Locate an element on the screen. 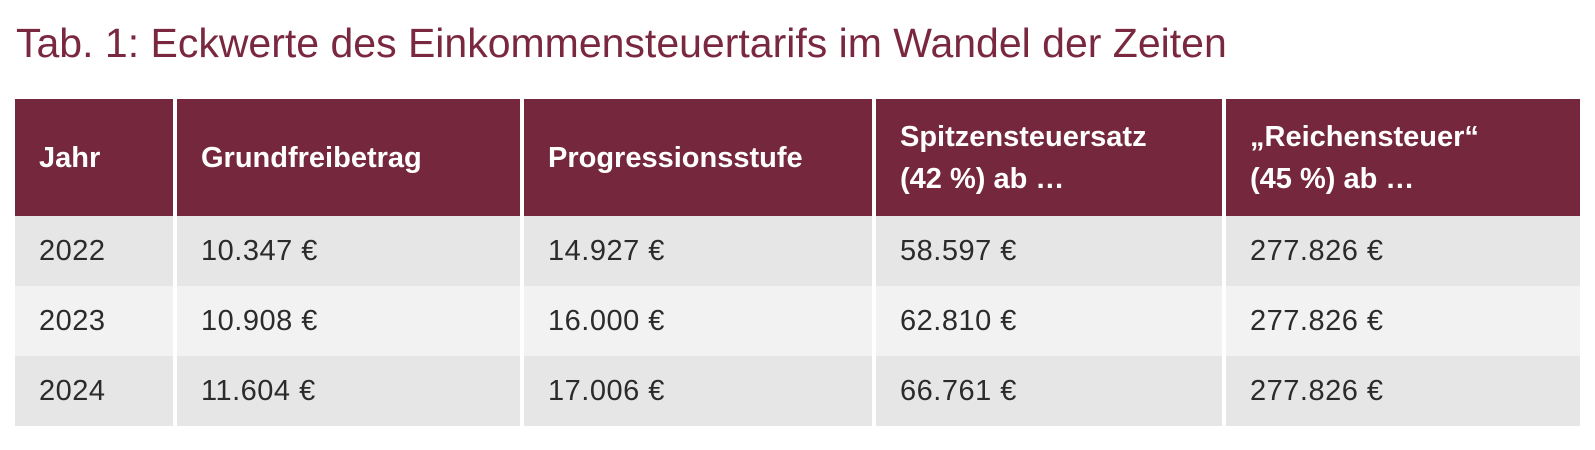 This screenshot has height=450, width=1595. cell-year: 2024 is located at coordinates (96, 391).